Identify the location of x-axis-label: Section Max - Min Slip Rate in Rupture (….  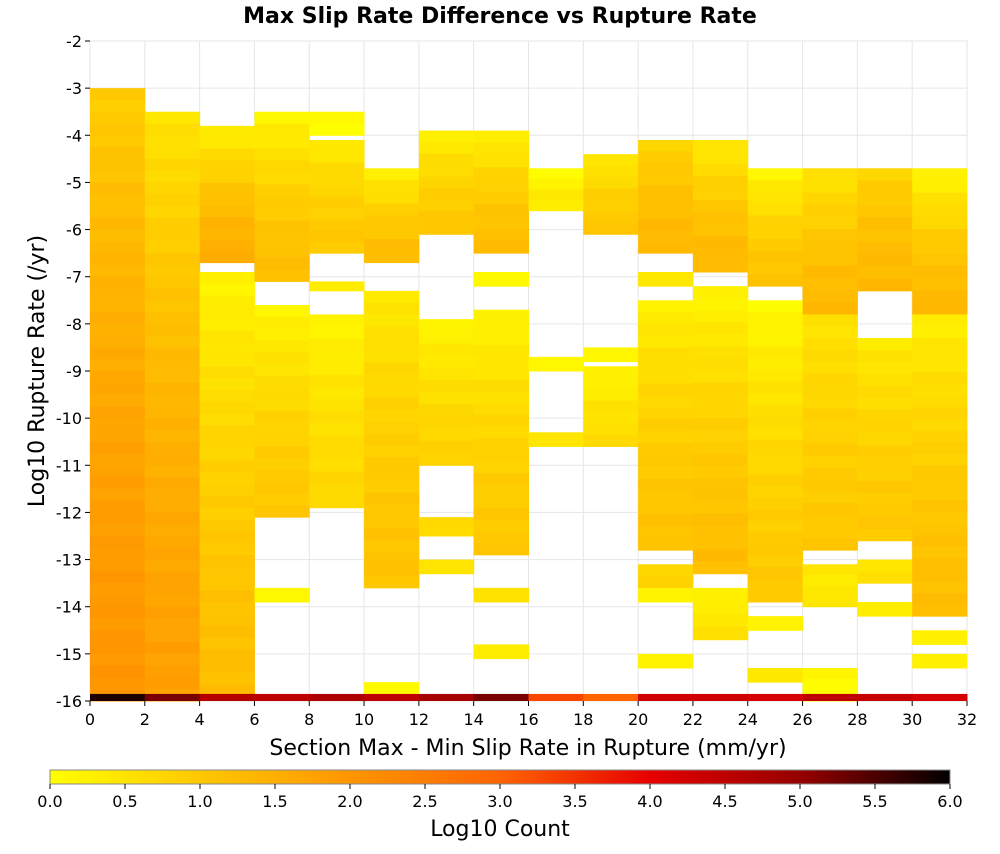
(527, 748).